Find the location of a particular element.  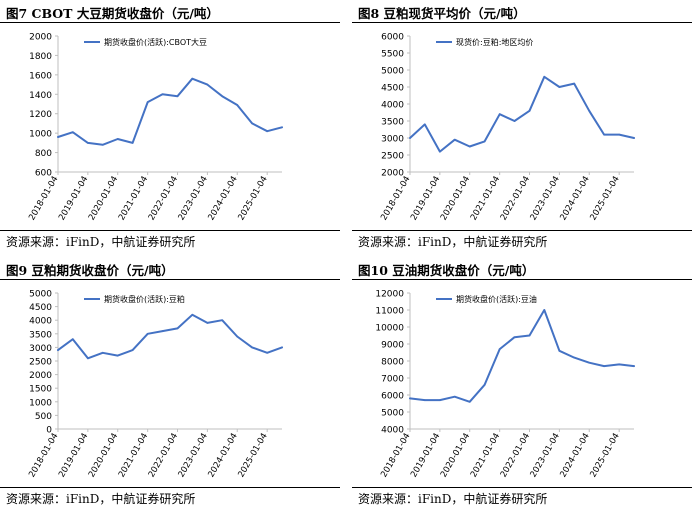

y-tick-label: 1200 is located at coordinates (40, 115).